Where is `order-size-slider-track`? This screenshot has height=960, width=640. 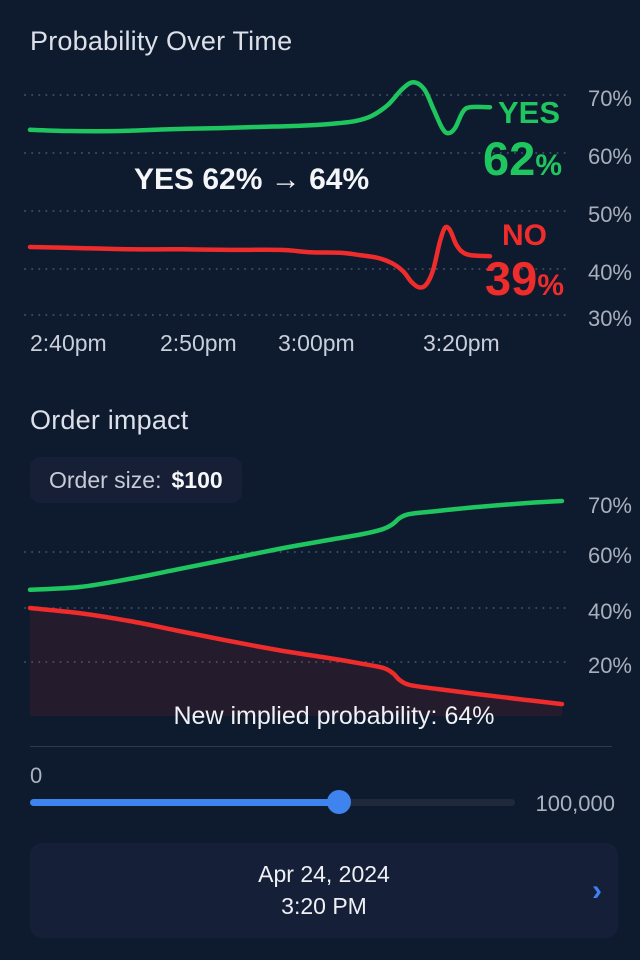
order-size-slider-track is located at coordinates (272, 802).